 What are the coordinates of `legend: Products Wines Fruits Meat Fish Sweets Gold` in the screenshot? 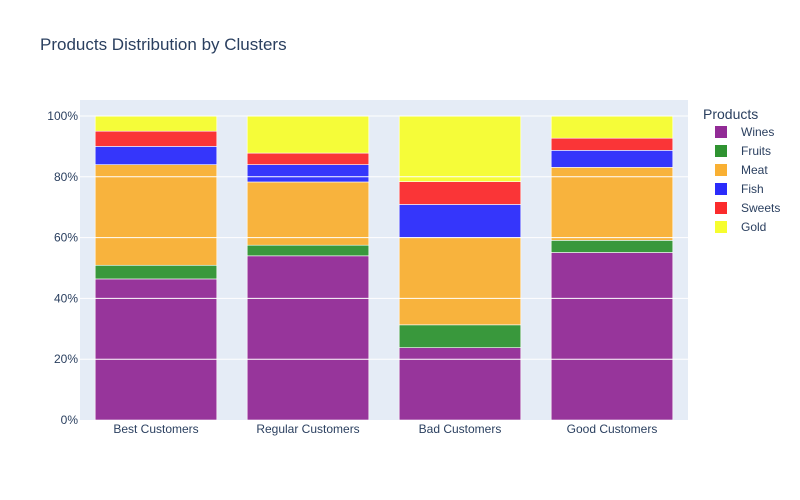 It's located at (741, 170).